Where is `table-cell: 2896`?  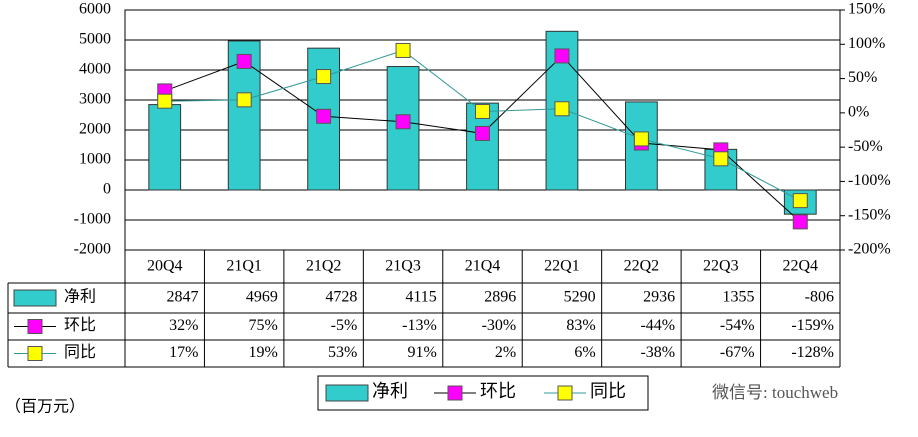 table-cell: 2896 is located at coordinates (500, 297).